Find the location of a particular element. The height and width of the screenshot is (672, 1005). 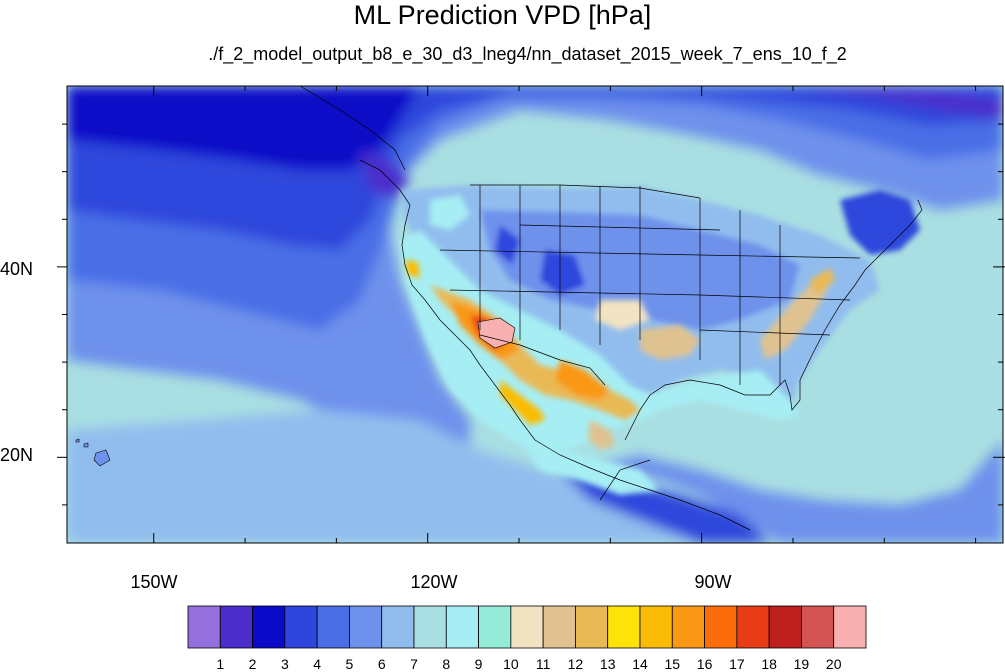

colorbar-label: 7 is located at coordinates (414, 664).